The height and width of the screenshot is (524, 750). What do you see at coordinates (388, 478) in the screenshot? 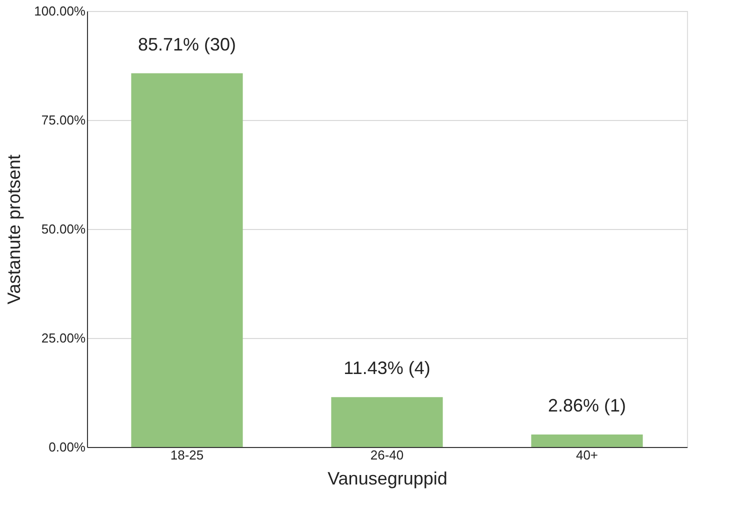
I see `x-axis-title: Vanusegruppid` at bounding box center [388, 478].